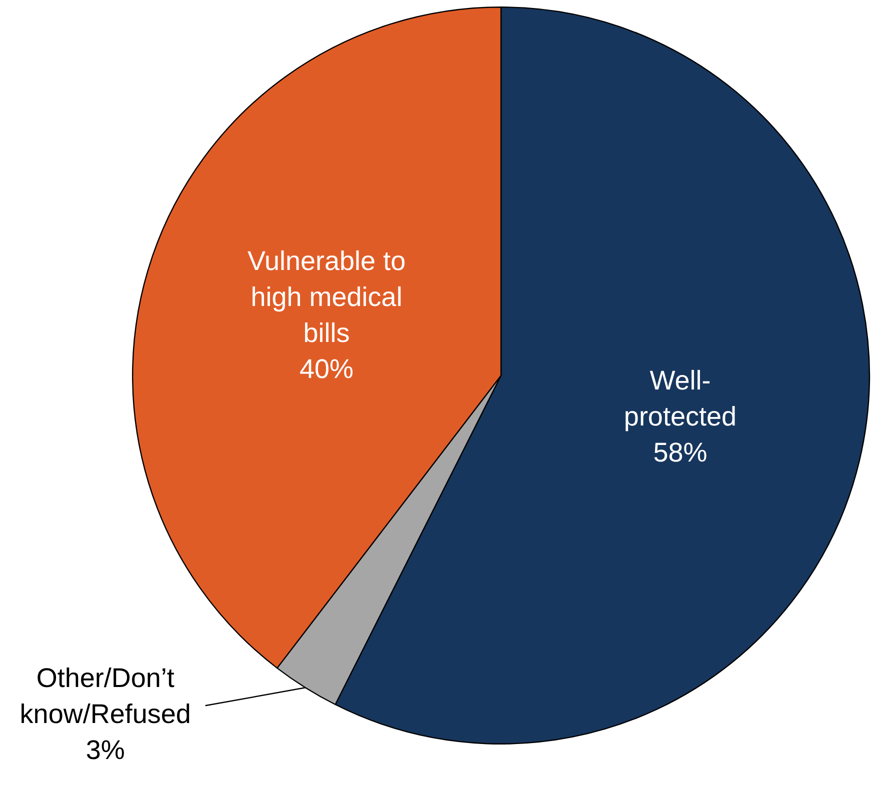 This screenshot has width=876, height=797. What do you see at coordinates (680, 453) in the screenshot?
I see `data-label: 58%` at bounding box center [680, 453].